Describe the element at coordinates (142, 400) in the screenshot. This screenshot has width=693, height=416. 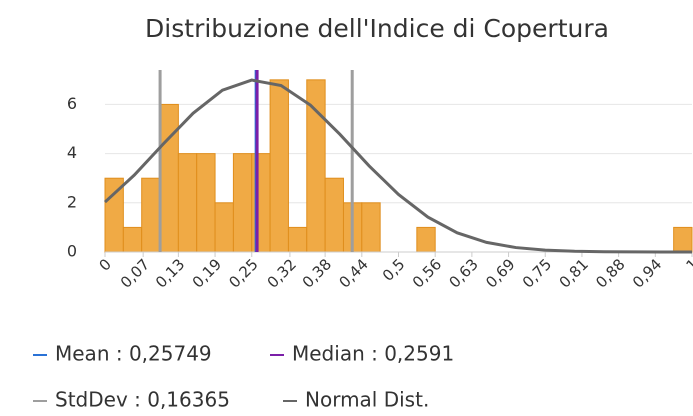
I see `legend-label: StdDev : 0,16365` at that location.